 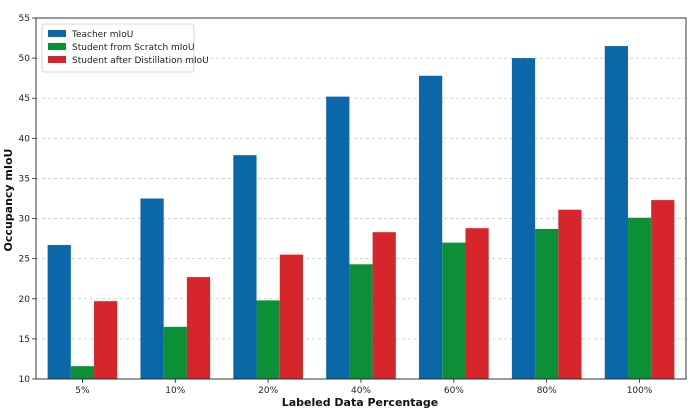 I want to click on legend-box, so click(x=118, y=48).